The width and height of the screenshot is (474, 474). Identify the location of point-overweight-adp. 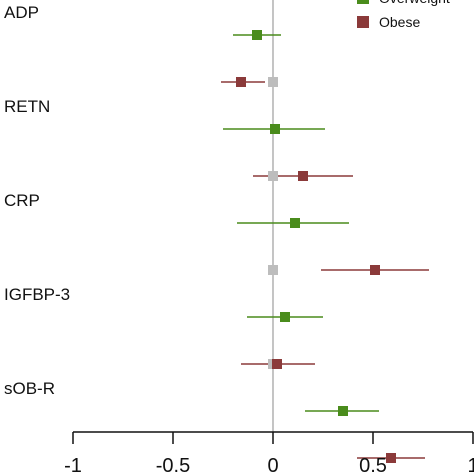
(257, 35).